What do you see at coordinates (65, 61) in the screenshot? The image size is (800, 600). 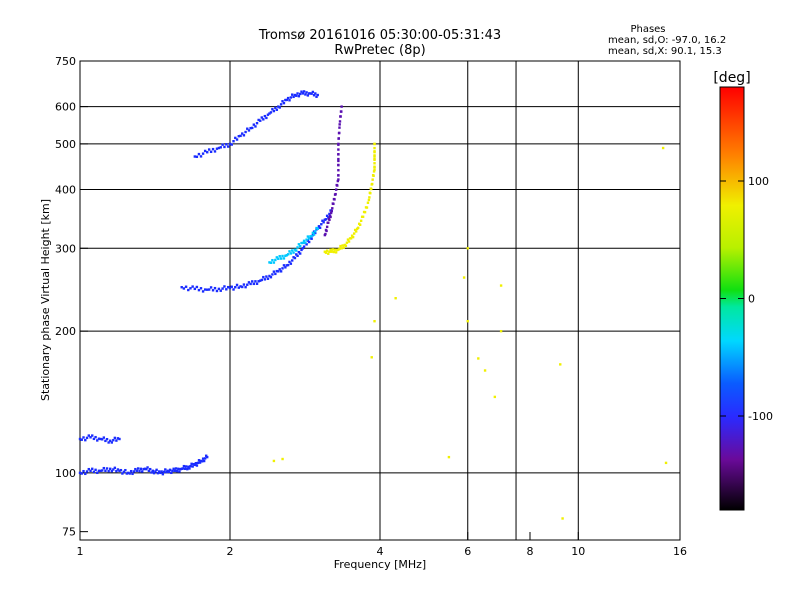 I see `y-tick-label: 750` at bounding box center [65, 61].